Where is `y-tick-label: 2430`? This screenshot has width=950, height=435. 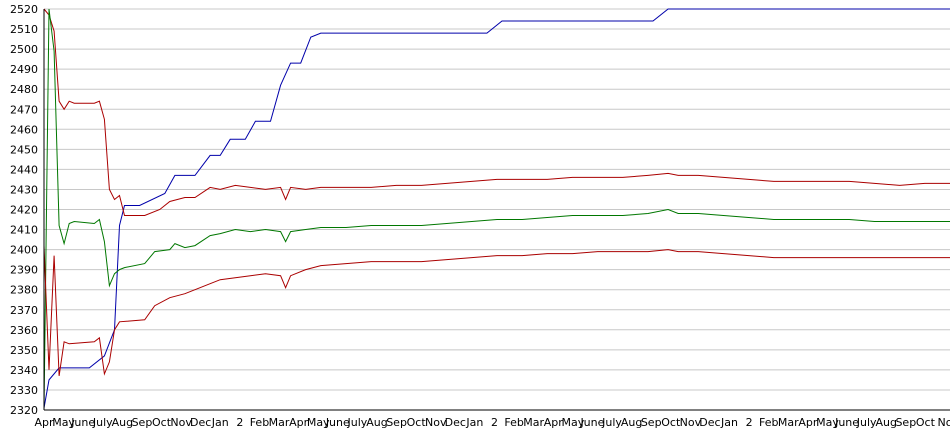 y-tick-label: 2430 is located at coordinates (24, 189).